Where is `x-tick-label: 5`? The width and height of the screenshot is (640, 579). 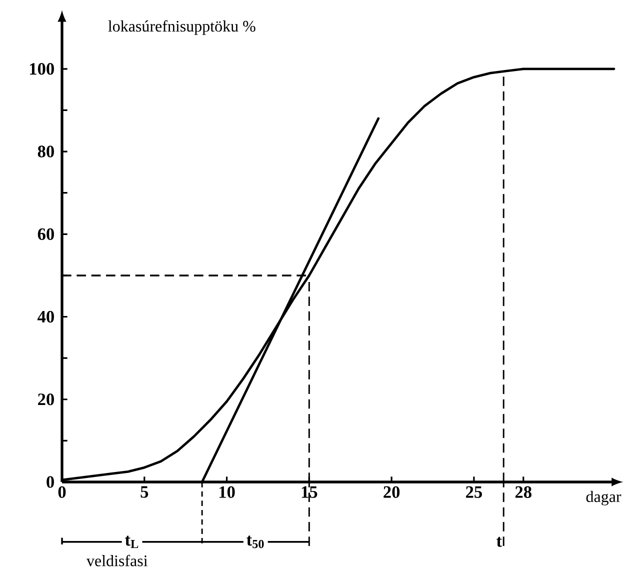
x-tick-label: 5 is located at coordinates (144, 492).